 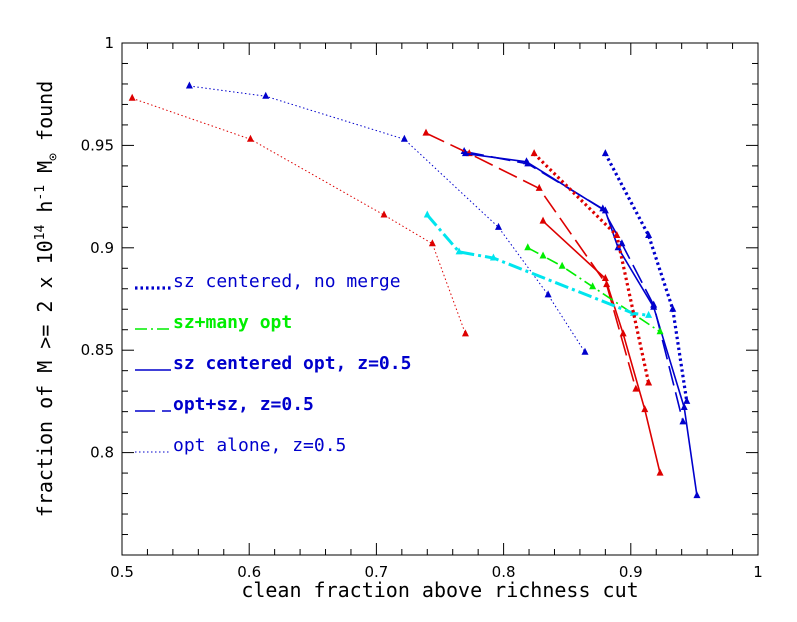 What do you see at coordinates (109, 43) in the screenshot?
I see `y-tick-label: 1` at bounding box center [109, 43].